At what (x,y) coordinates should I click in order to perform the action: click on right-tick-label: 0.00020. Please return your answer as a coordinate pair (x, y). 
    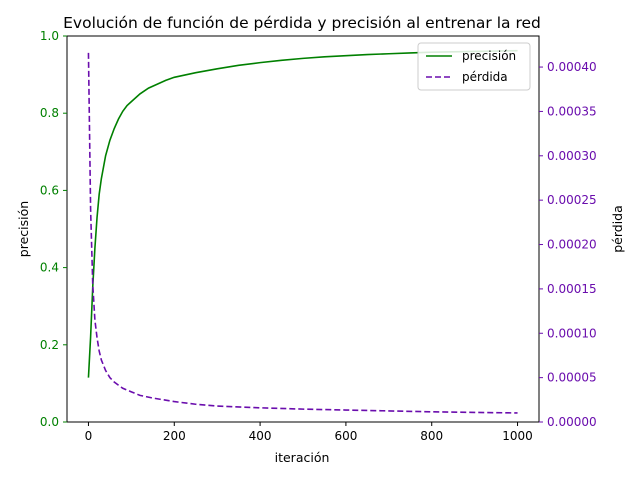
    Looking at the image, I should click on (572, 245).